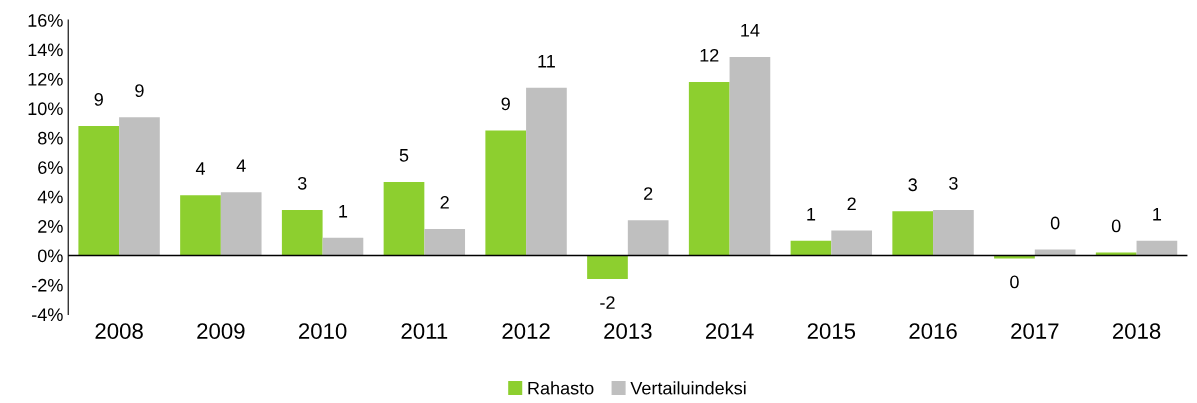 The width and height of the screenshot is (1197, 403). What do you see at coordinates (831, 331) in the screenshot?
I see `x-tick-label: 2015` at bounding box center [831, 331].